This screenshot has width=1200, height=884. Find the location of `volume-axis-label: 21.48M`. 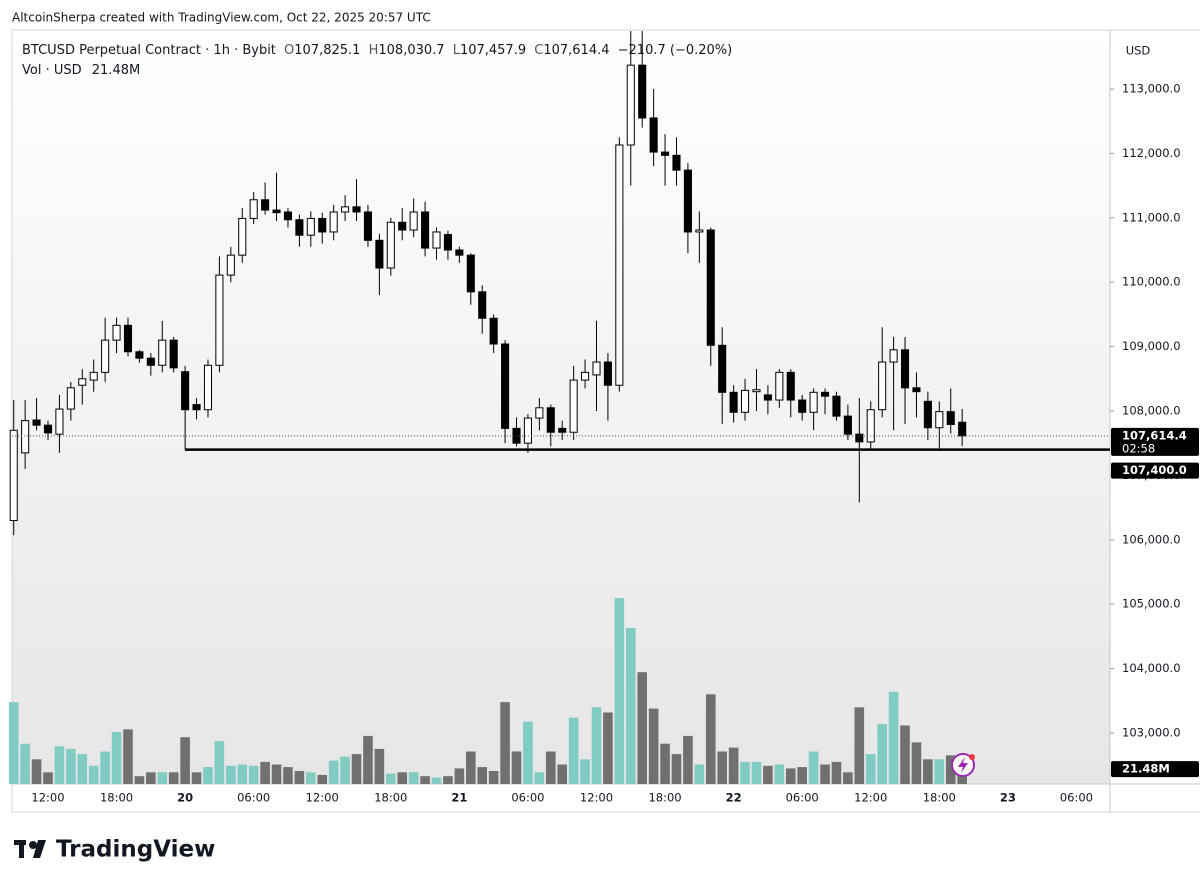

volume-axis-label: 21.48M is located at coordinates (1146, 769).